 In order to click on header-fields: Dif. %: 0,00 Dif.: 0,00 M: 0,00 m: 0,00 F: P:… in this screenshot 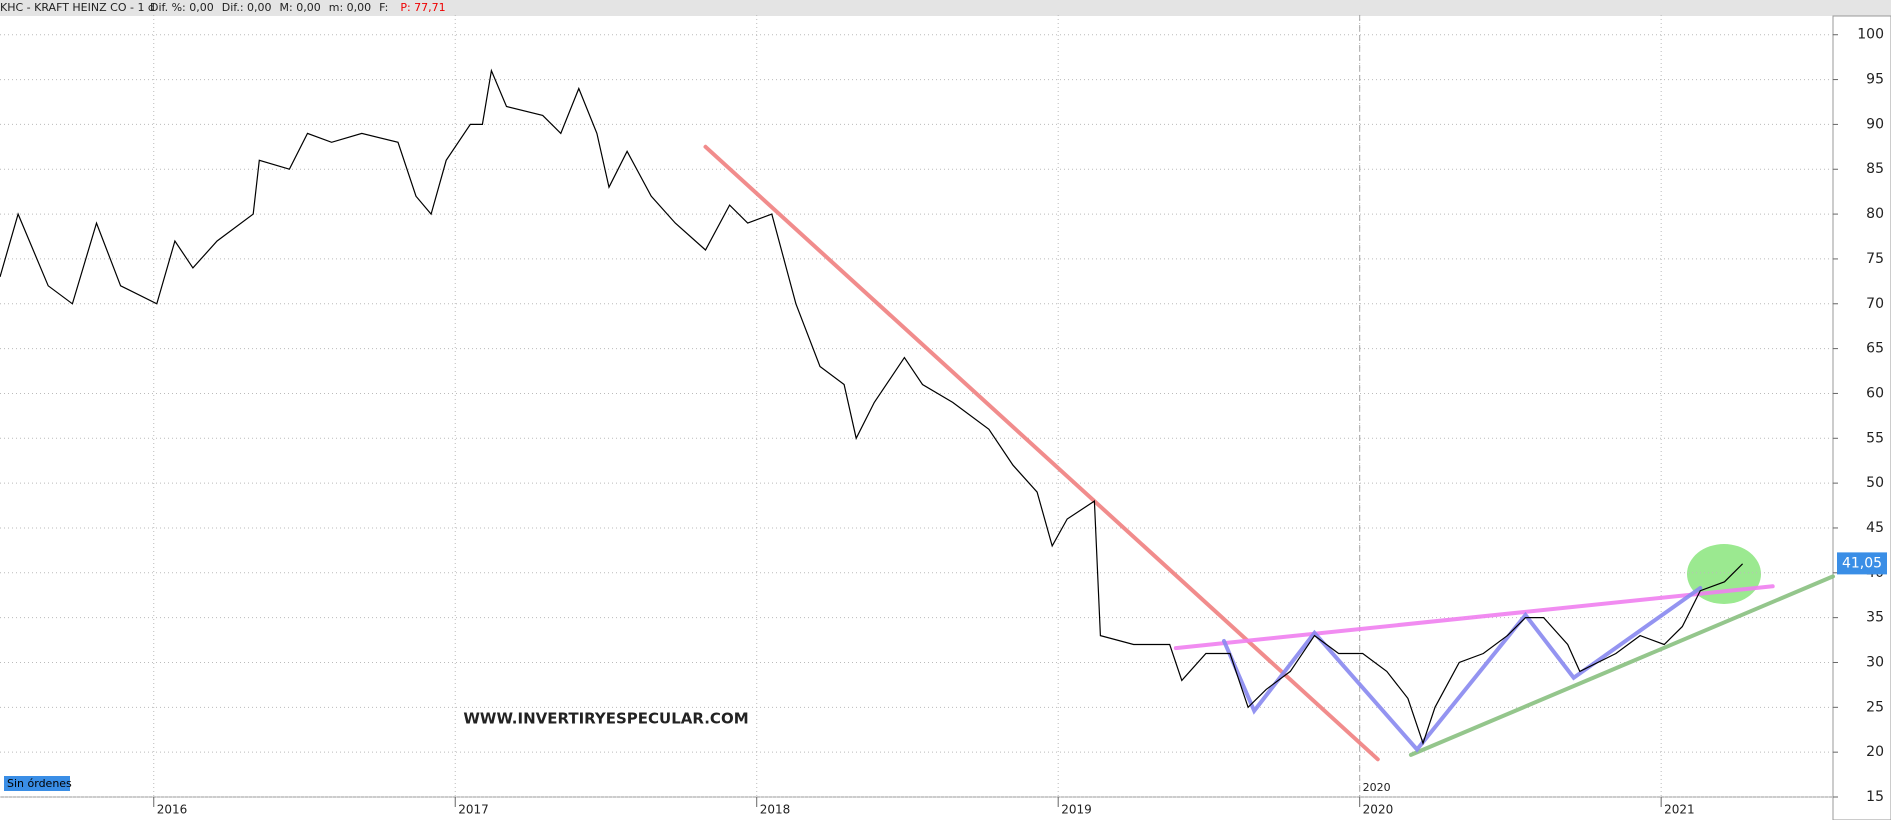, I will do `click(298, 7)`.